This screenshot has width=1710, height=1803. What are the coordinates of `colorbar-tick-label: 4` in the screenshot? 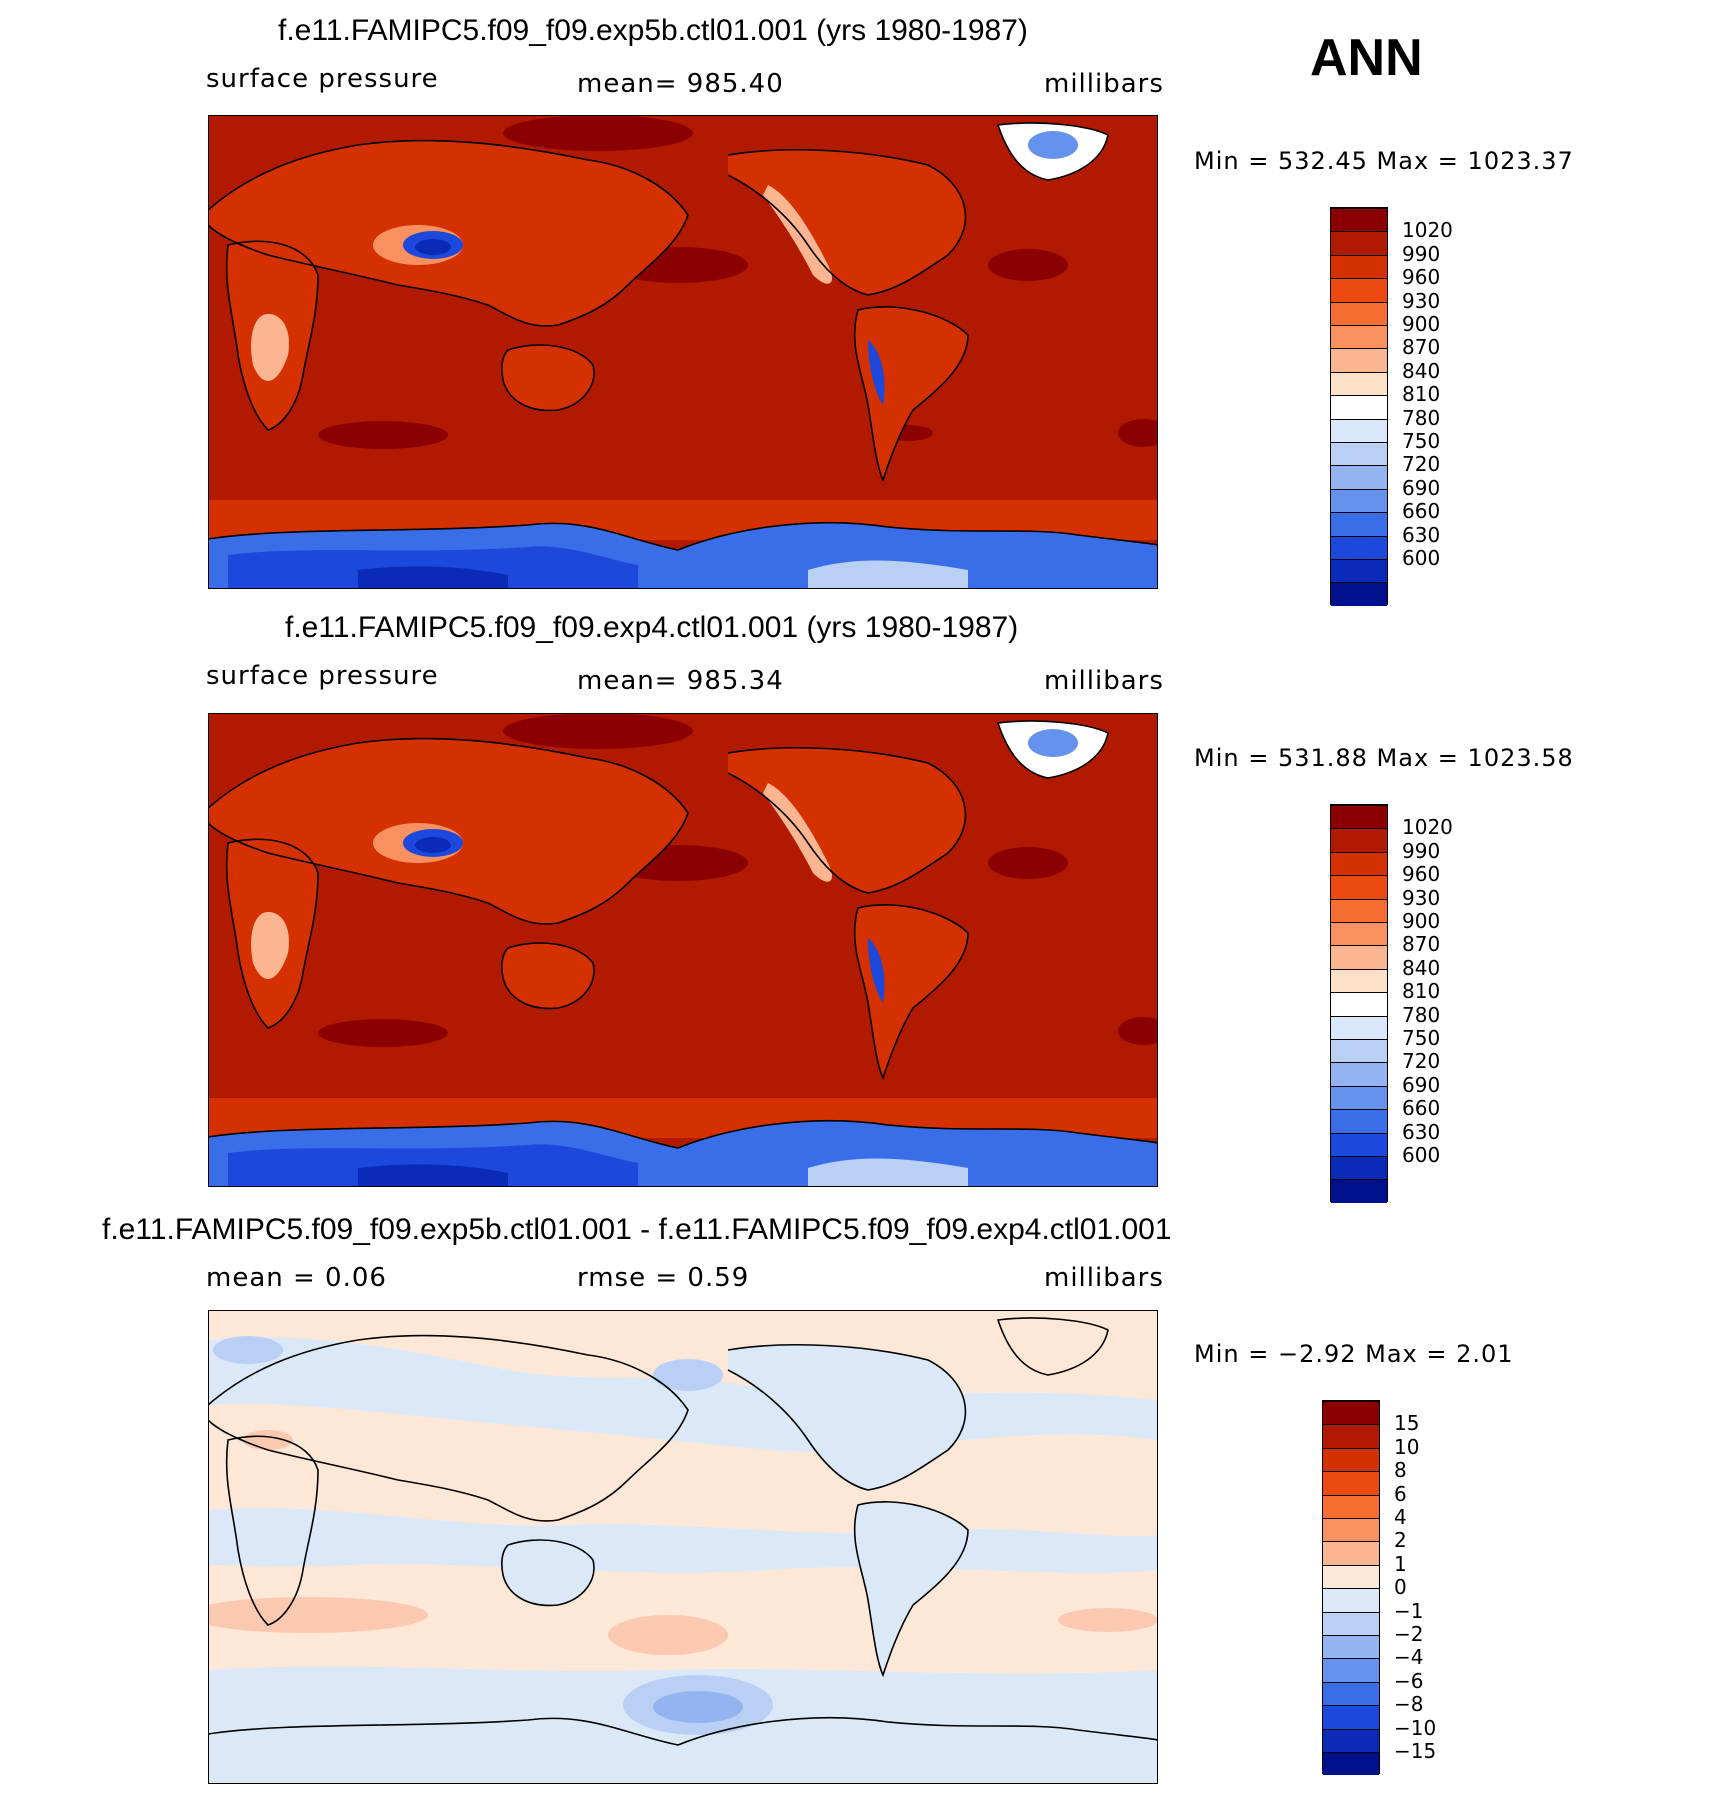 It's located at (1400, 1517).